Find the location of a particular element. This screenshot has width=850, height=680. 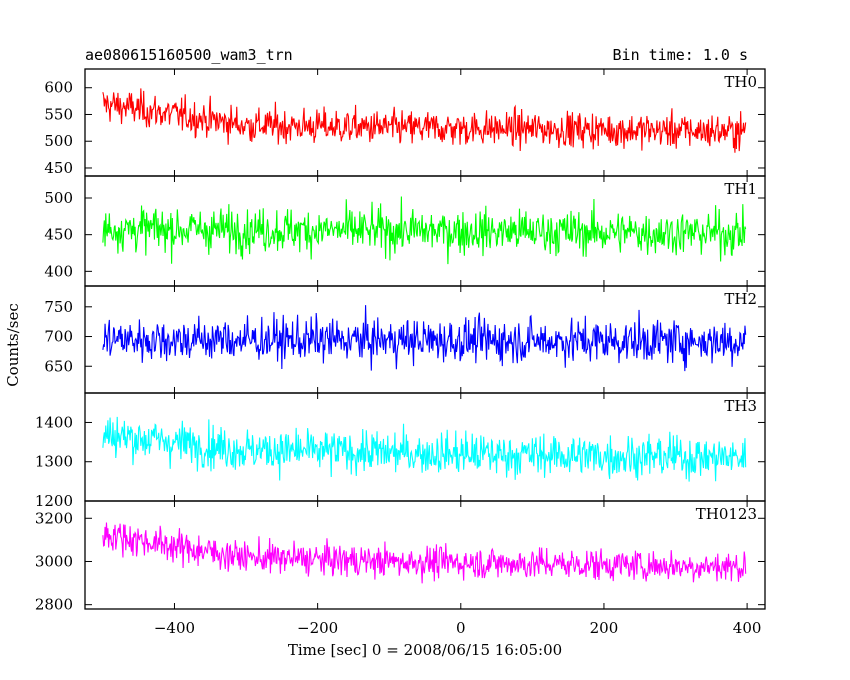

series-line-th3 is located at coordinates (424, 449).